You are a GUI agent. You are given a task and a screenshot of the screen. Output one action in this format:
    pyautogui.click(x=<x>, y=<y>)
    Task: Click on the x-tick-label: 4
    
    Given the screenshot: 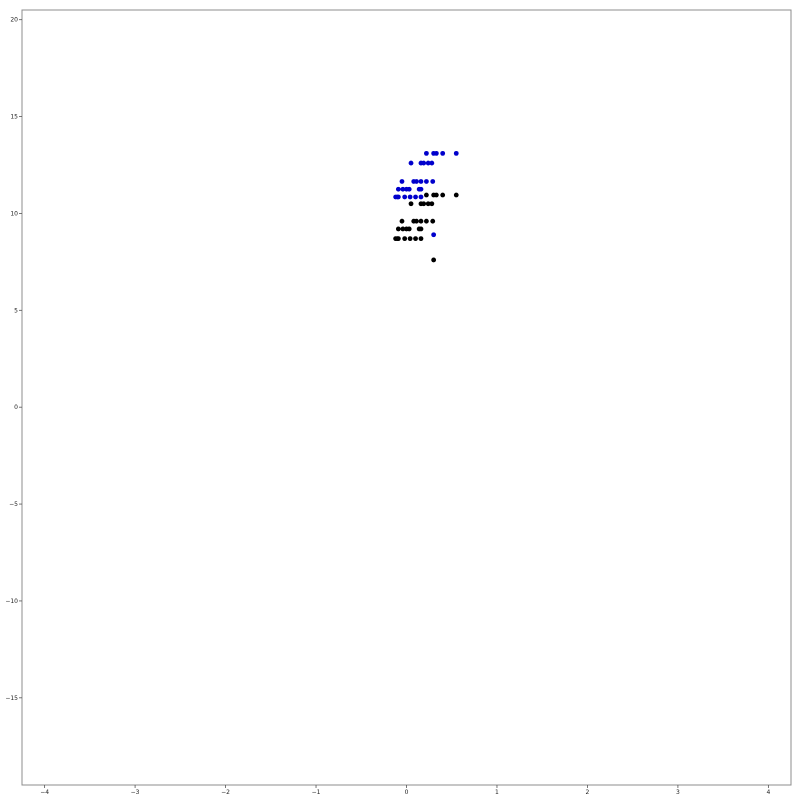 What is the action you would take?
    pyautogui.click(x=768, y=792)
    